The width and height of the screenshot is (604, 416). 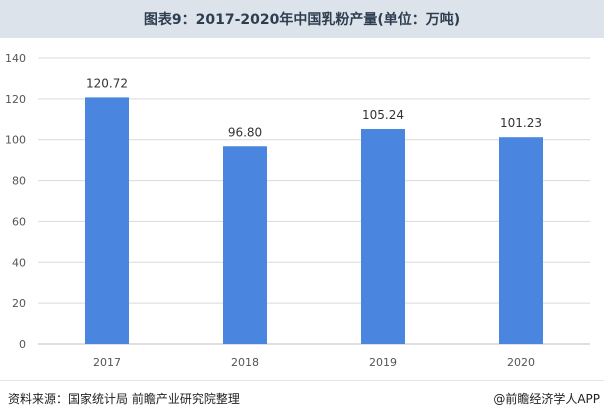 I want to click on y-tick-label: 120, so click(x=15, y=99).